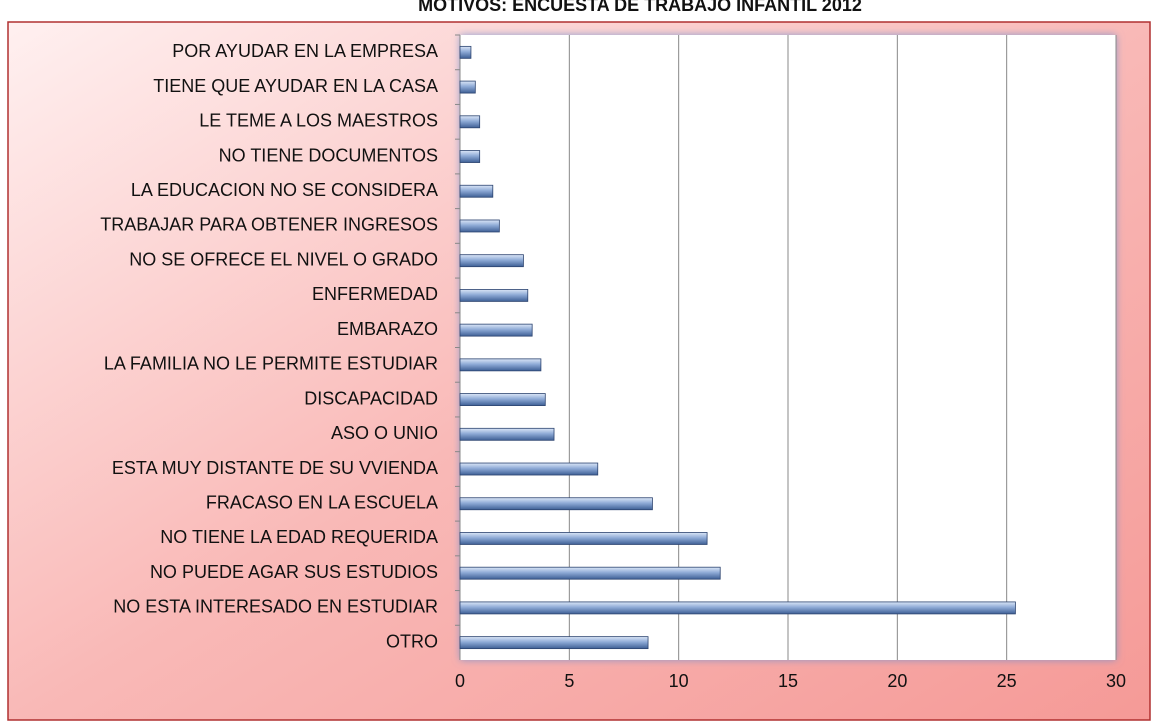  I want to click on y-tick-label: NO PUEDE AGAR SUS ESTUDIOS, so click(294, 572).